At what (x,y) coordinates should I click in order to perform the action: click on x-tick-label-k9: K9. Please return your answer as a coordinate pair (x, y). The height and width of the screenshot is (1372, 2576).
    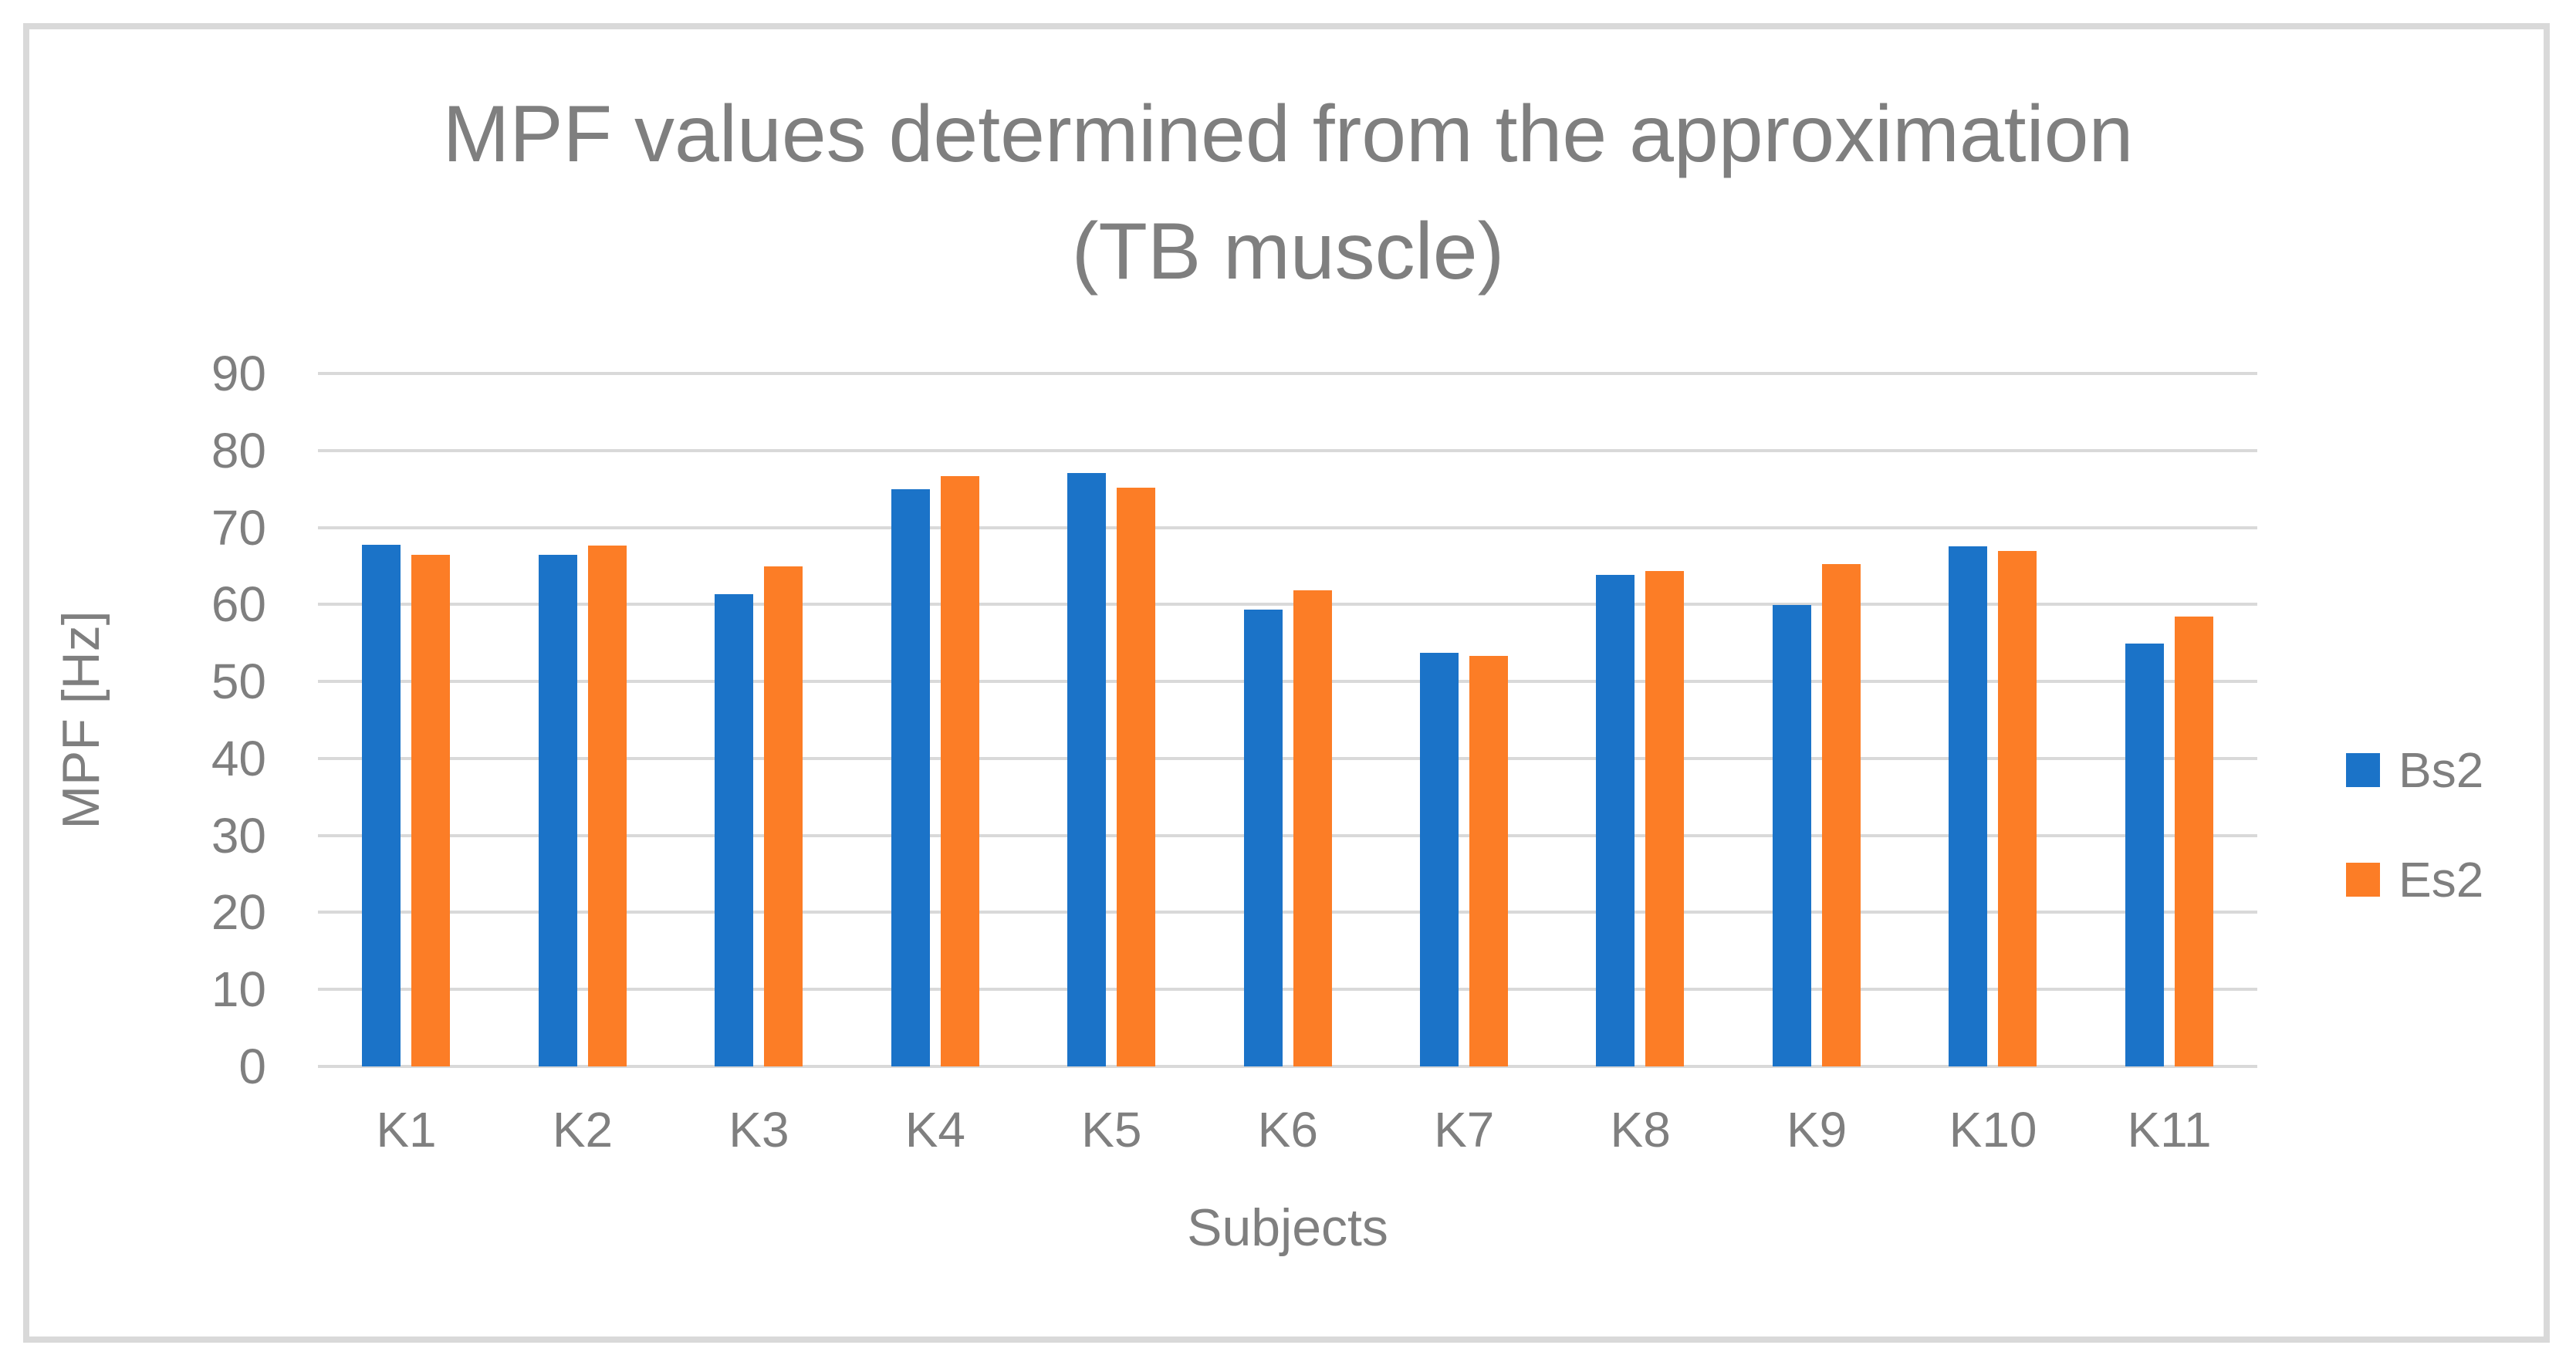
    Looking at the image, I should click on (1816, 1129).